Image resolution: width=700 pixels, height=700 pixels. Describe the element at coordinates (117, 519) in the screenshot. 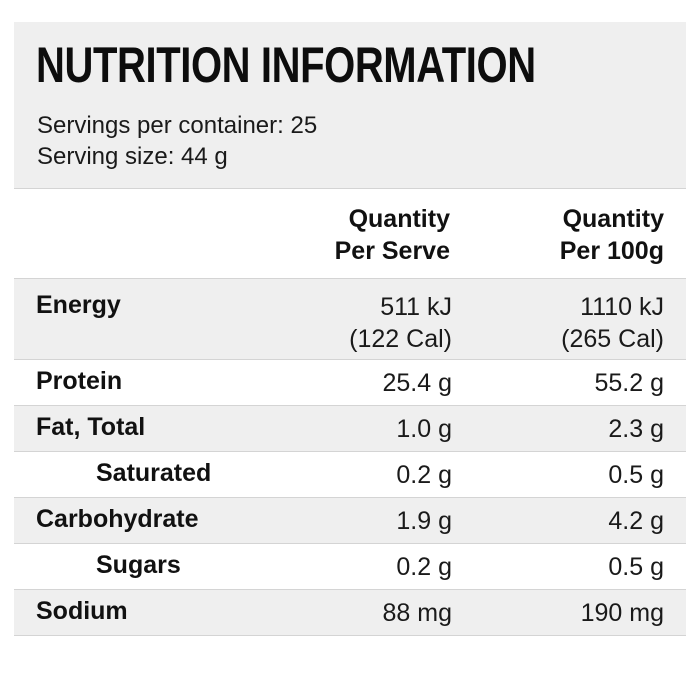

I see `row-label-carbohydrate: Carbohydrate` at that location.